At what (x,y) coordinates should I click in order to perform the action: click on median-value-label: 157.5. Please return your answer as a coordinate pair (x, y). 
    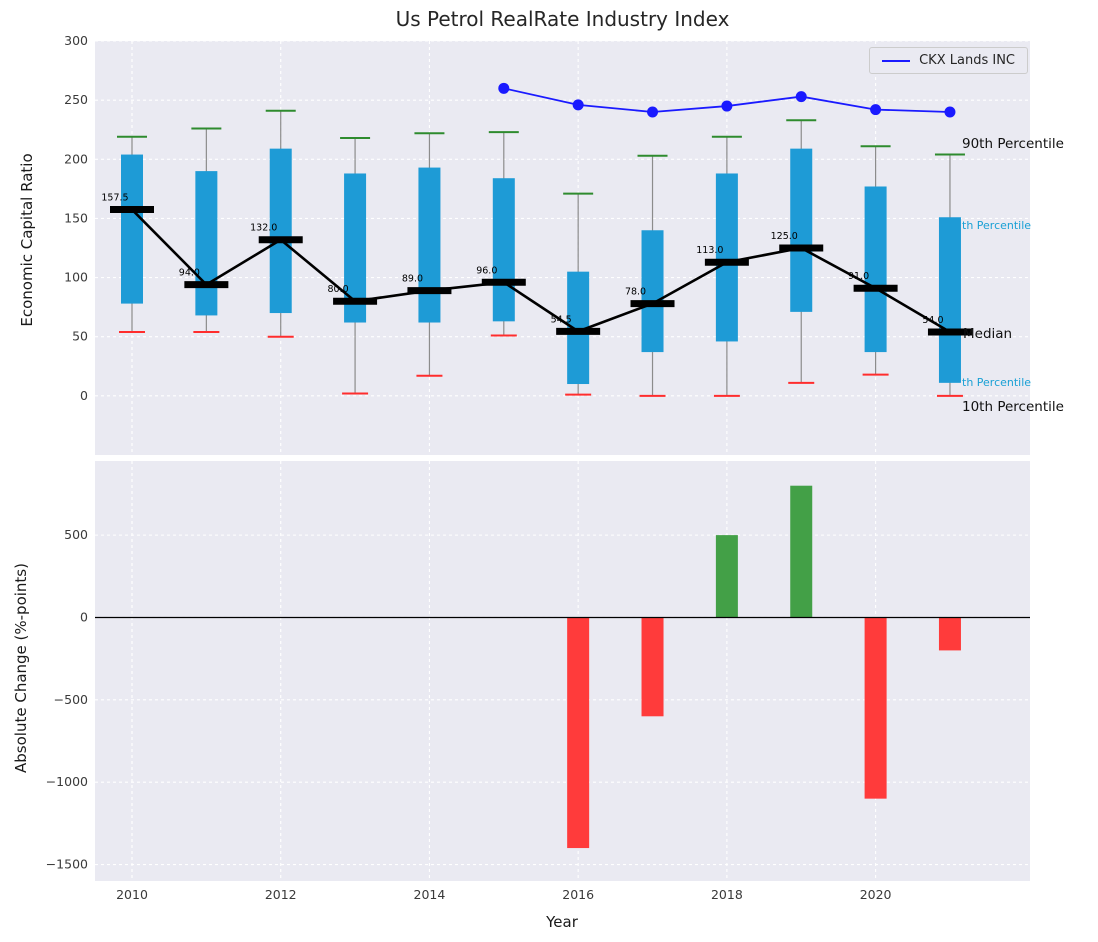
    Looking at the image, I should click on (114, 198).